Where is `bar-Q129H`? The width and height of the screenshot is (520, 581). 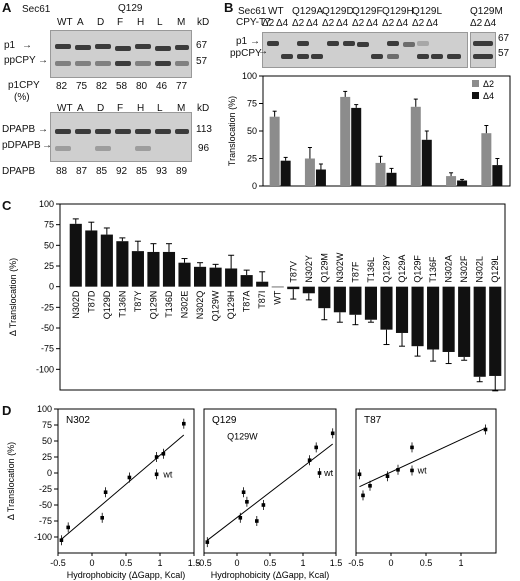 bar-Q129H is located at coordinates (231, 277).